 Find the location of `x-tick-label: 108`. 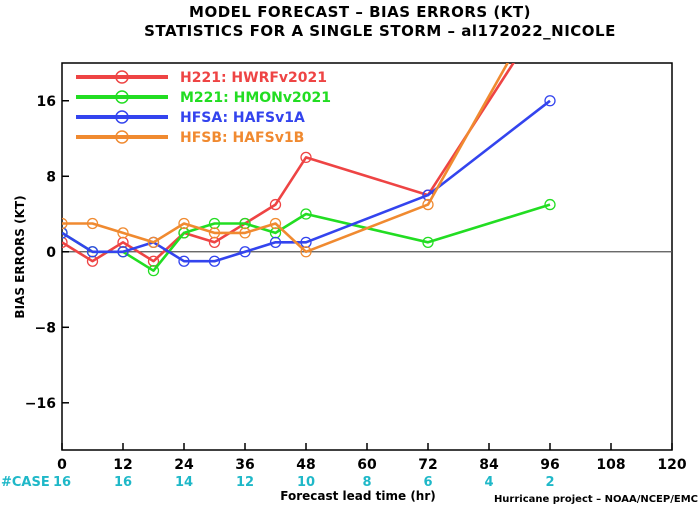

x-tick-label: 108 is located at coordinates (610, 465).